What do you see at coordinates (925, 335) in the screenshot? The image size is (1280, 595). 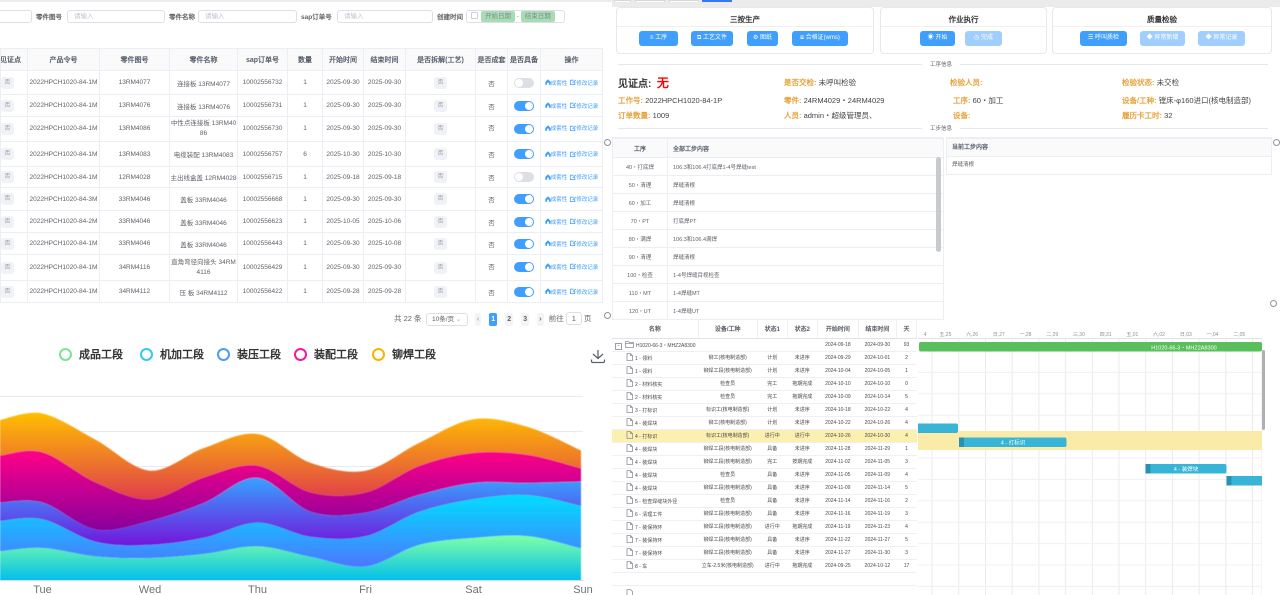 I see `svg-text: 4` at bounding box center [925, 335].